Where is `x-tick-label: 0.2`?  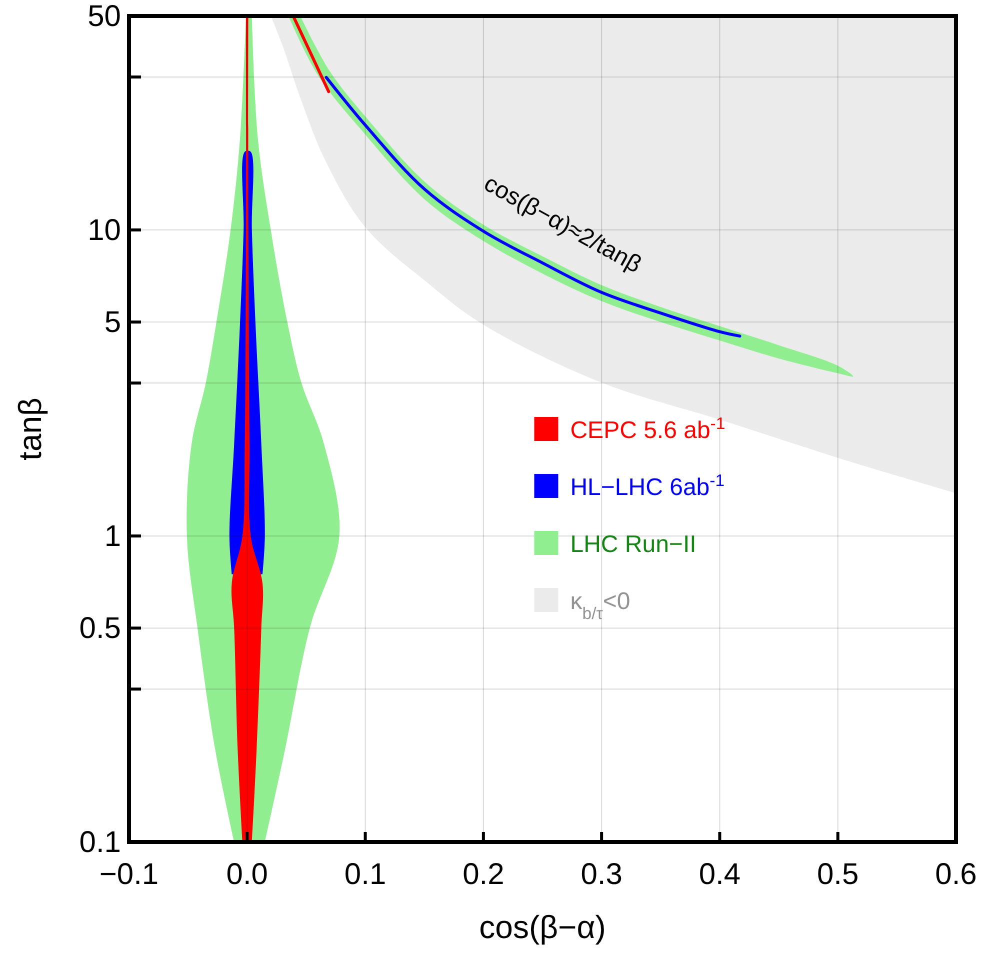 x-tick-label: 0.2 is located at coordinates (483, 874).